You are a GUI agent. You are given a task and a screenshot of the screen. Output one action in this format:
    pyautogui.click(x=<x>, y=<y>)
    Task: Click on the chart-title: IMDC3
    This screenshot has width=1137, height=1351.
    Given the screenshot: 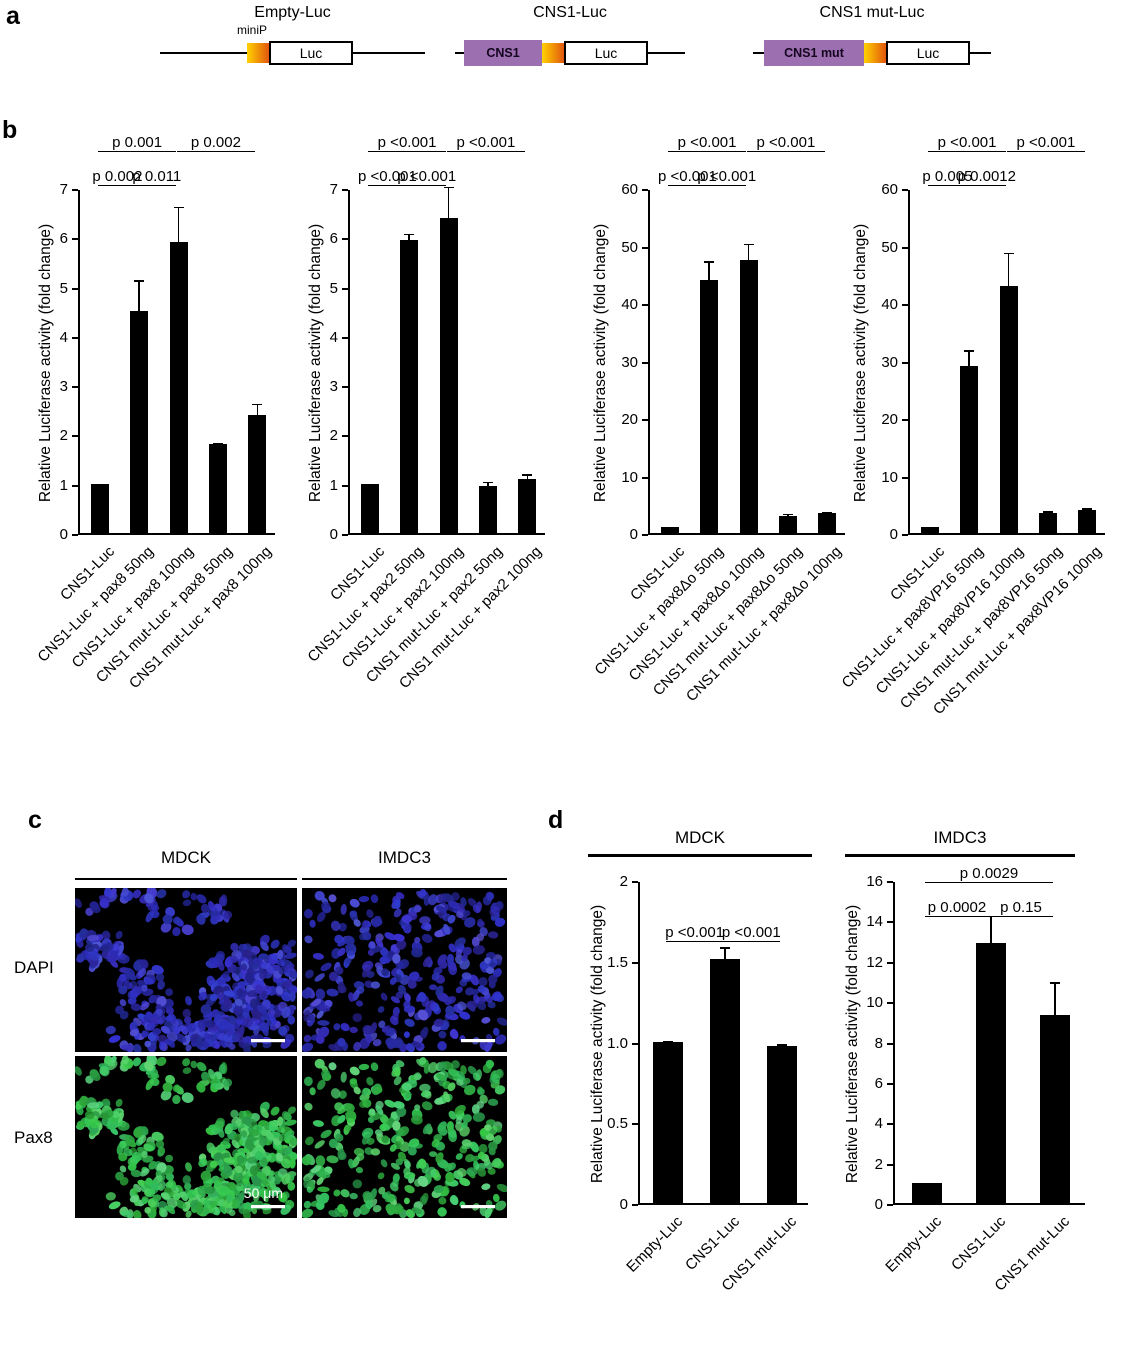 What is the action you would take?
    pyautogui.click(x=960, y=837)
    